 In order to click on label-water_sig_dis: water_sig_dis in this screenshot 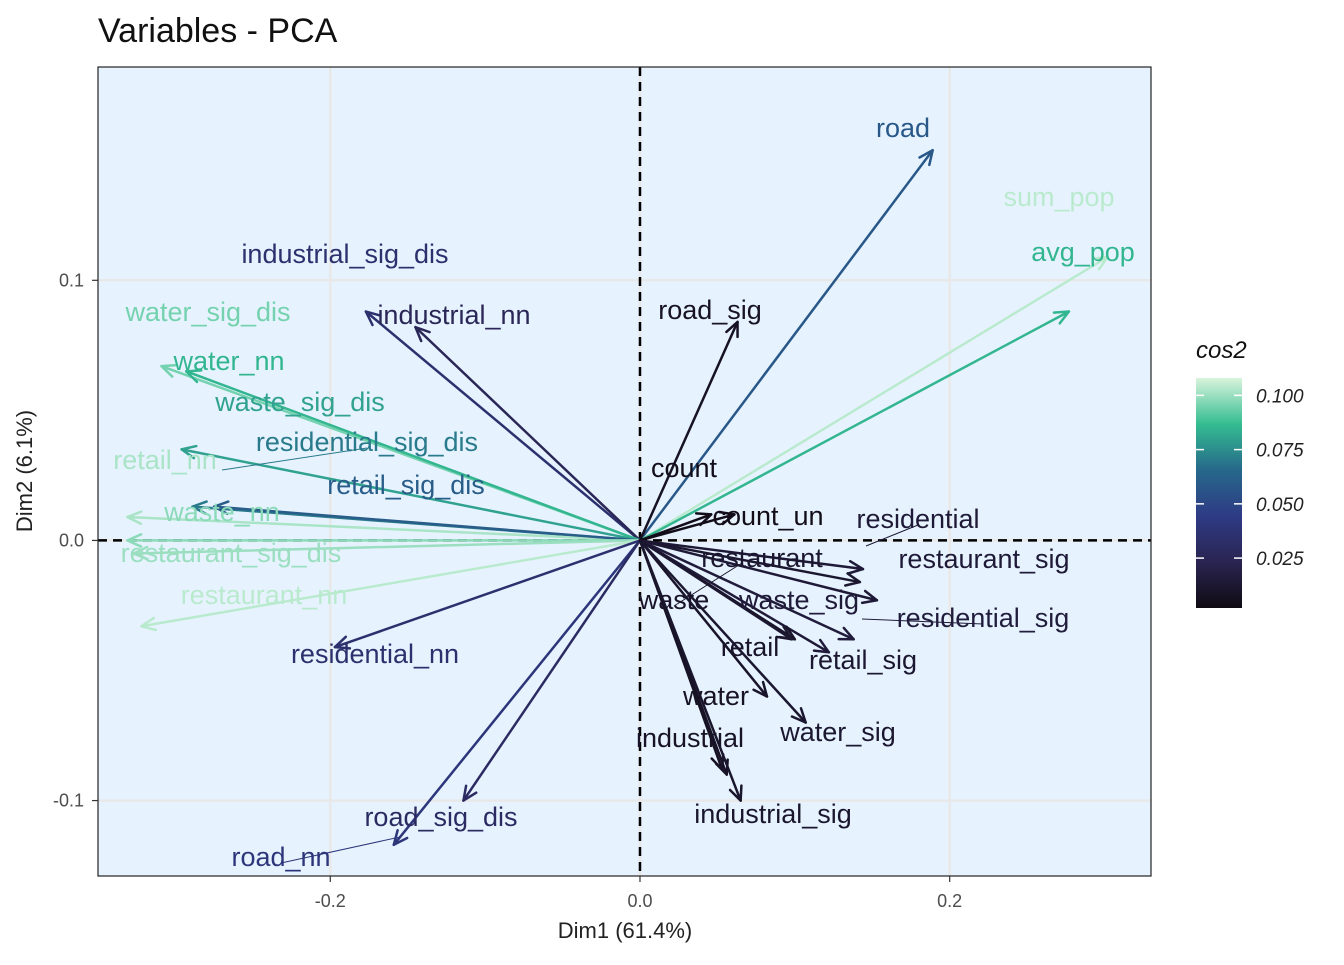, I will do `click(207, 312)`.